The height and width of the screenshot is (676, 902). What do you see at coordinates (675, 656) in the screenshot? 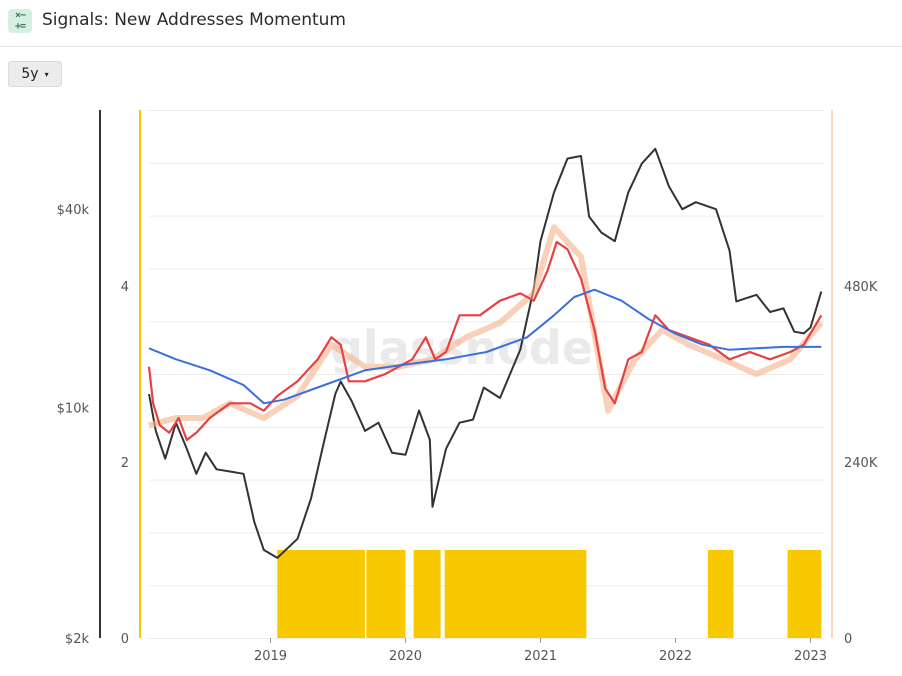
I see `x-tick-label: 2022` at bounding box center [675, 656].